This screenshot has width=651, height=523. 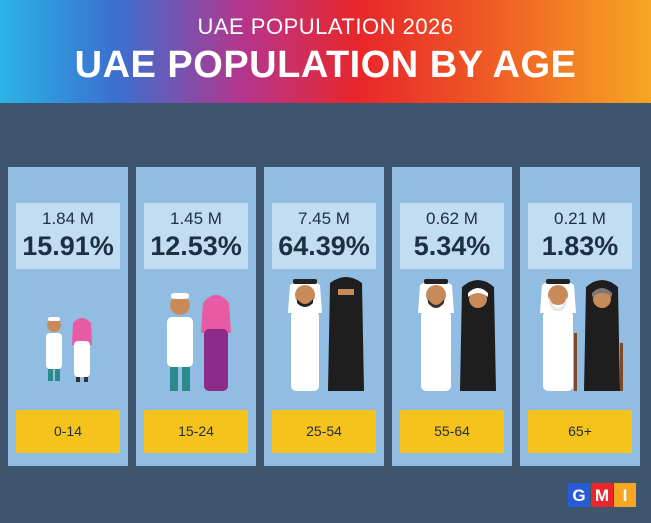 What do you see at coordinates (580, 338) in the screenshot?
I see `elderly-figures-illustration` at bounding box center [580, 338].